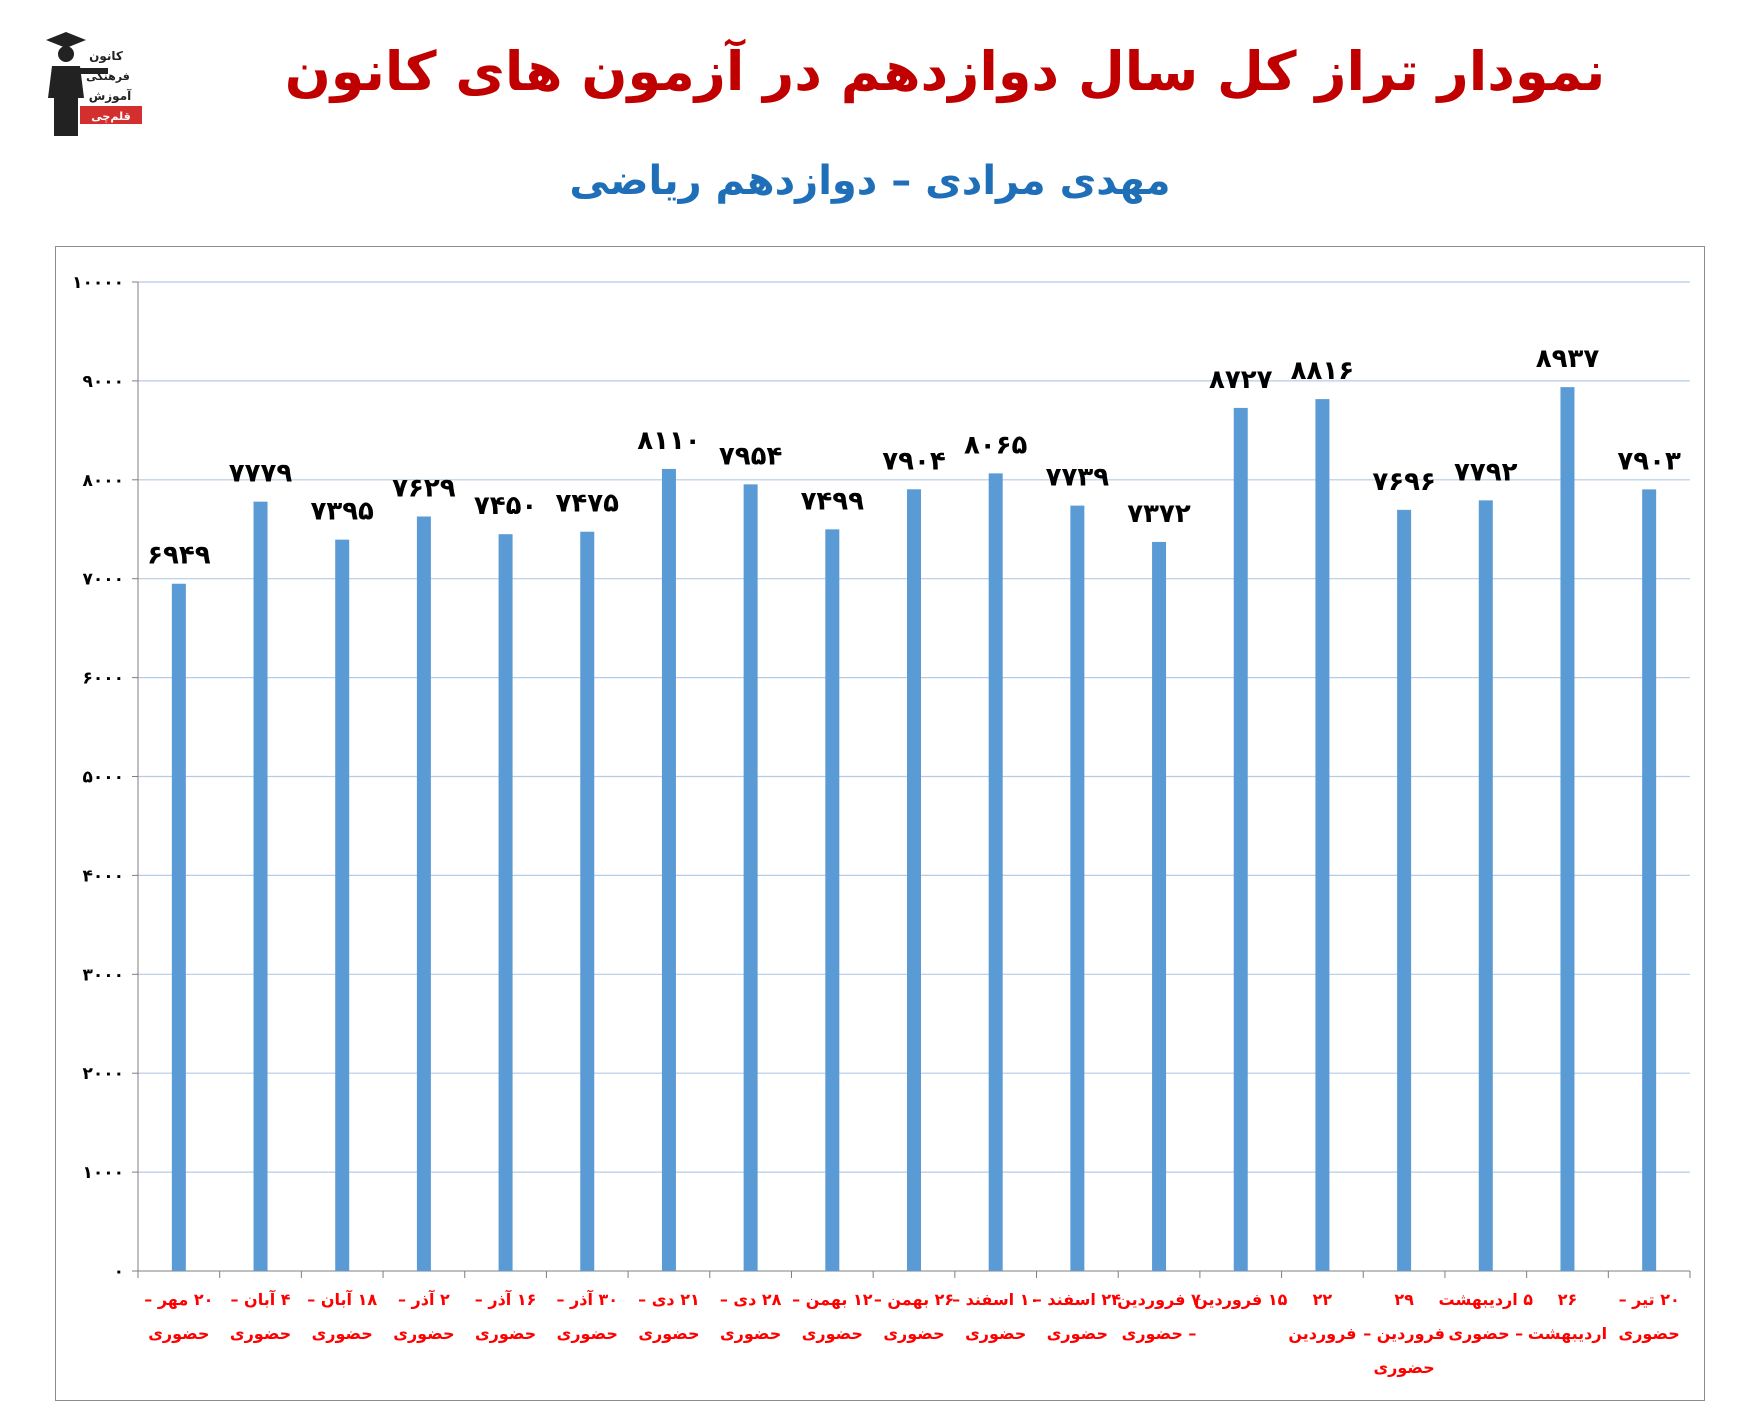 Image resolution: width=1740 pixels, height=1420 pixels. Describe the element at coordinates (996, 445) in the screenshot. I see `bar-value-label: ۸۰۶۵` at that location.